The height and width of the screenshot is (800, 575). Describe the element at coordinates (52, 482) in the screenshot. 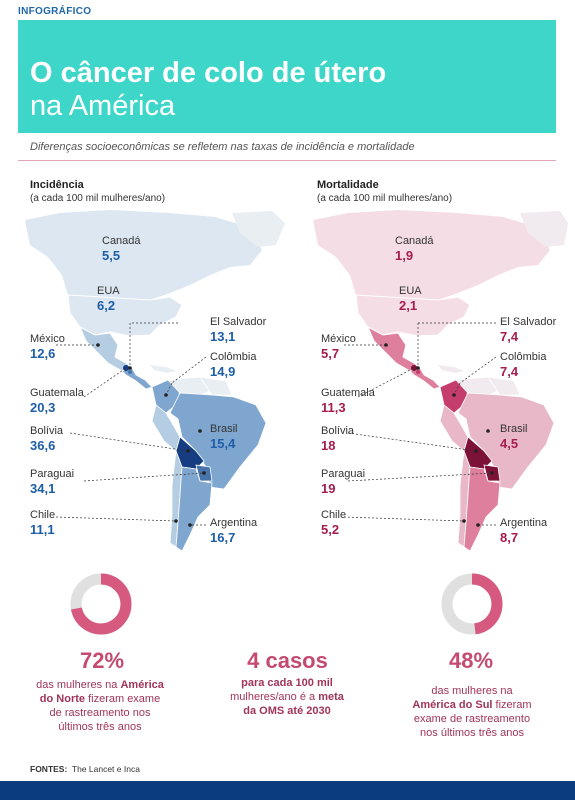

I see `incidence-paraguai: Paraguai 34,1` at that location.